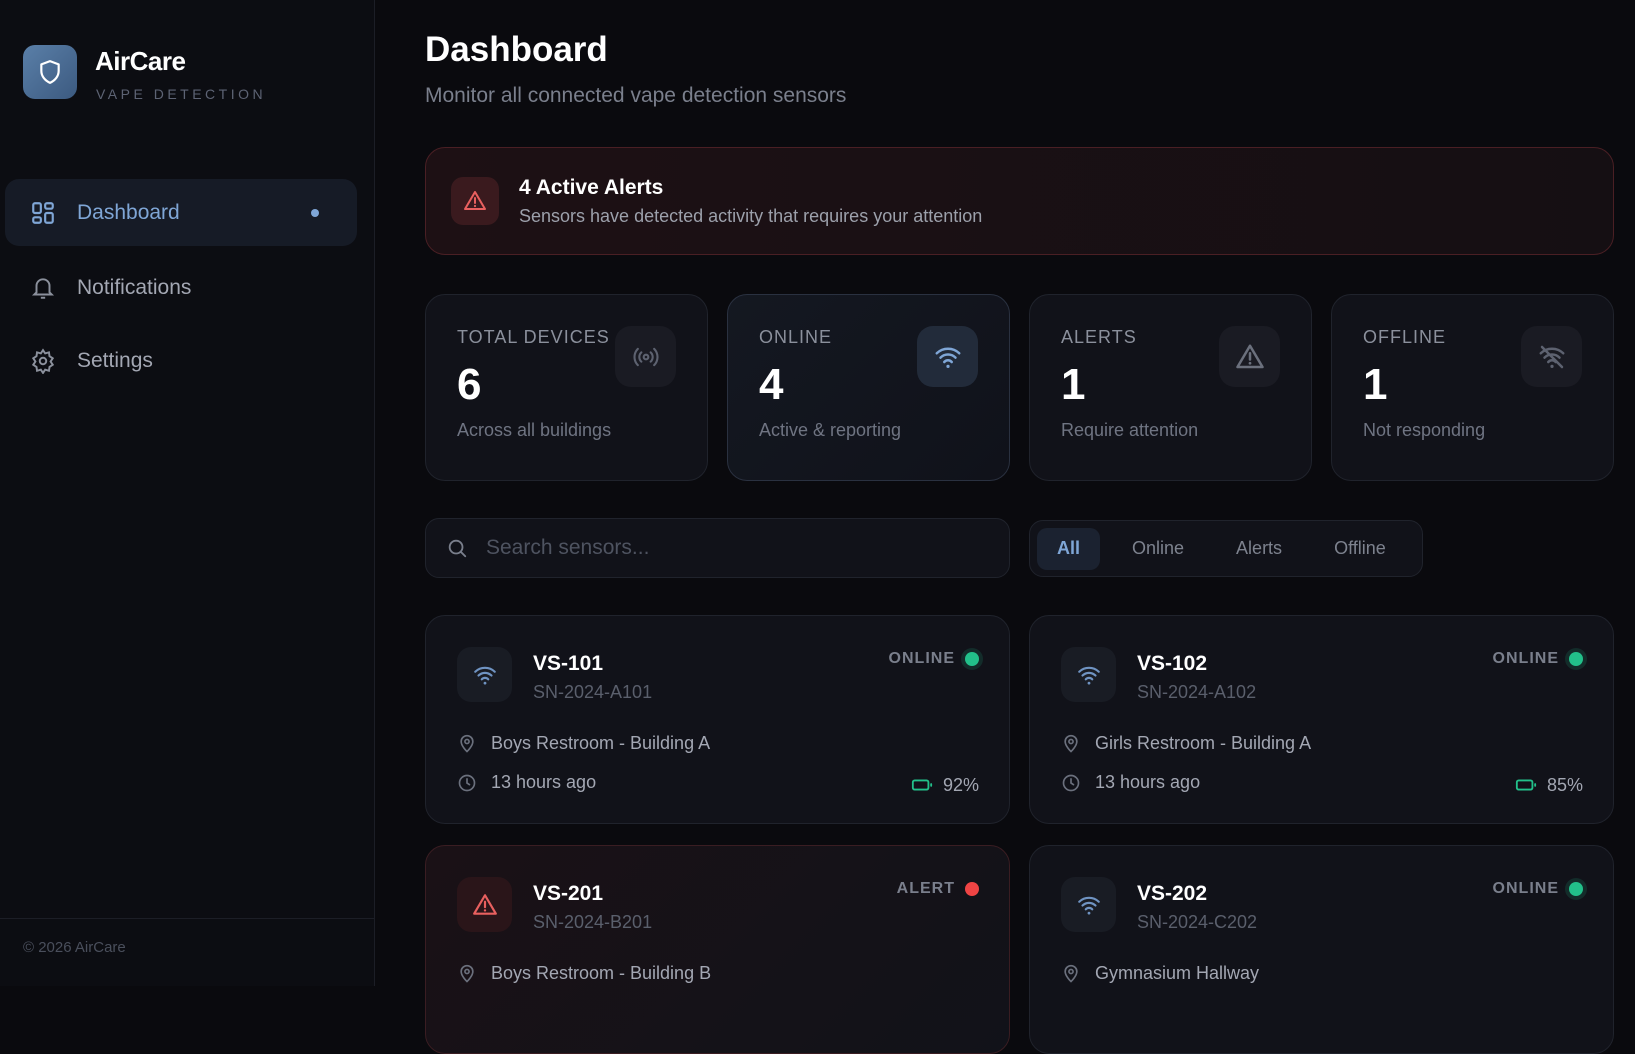 The image size is (1635, 1054). Describe the element at coordinates (43, 213) in the screenshot. I see `grid-icon` at that location.